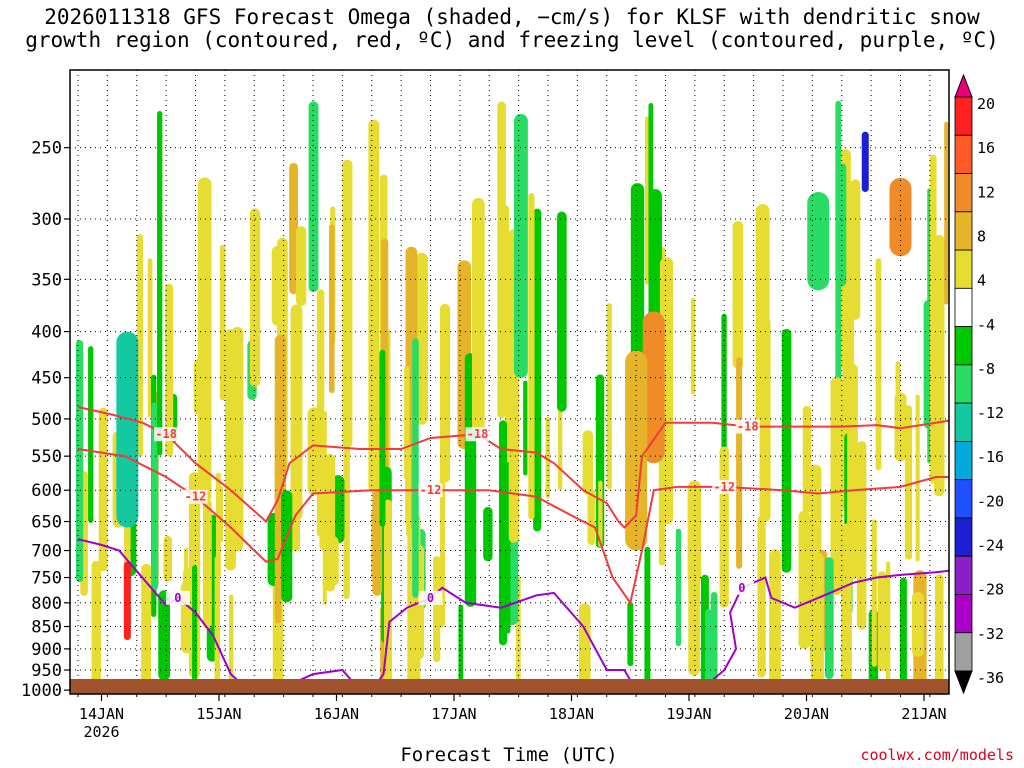 The image size is (1024, 768). I want to click on colorbar-label: -12, so click(990, 413).